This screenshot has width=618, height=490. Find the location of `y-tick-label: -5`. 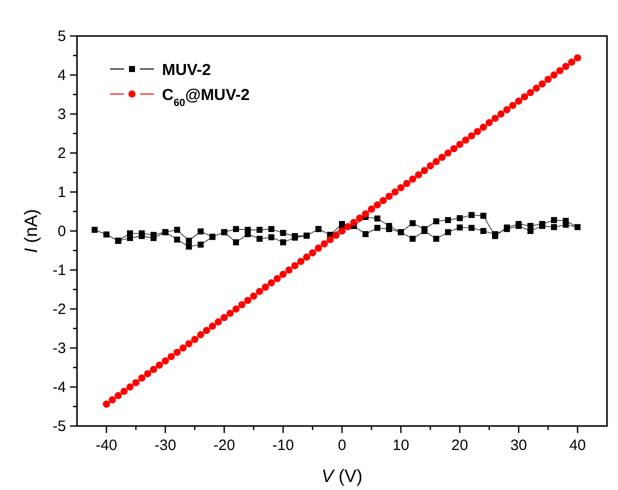

y-tick-label: -5 is located at coordinates (59, 426).